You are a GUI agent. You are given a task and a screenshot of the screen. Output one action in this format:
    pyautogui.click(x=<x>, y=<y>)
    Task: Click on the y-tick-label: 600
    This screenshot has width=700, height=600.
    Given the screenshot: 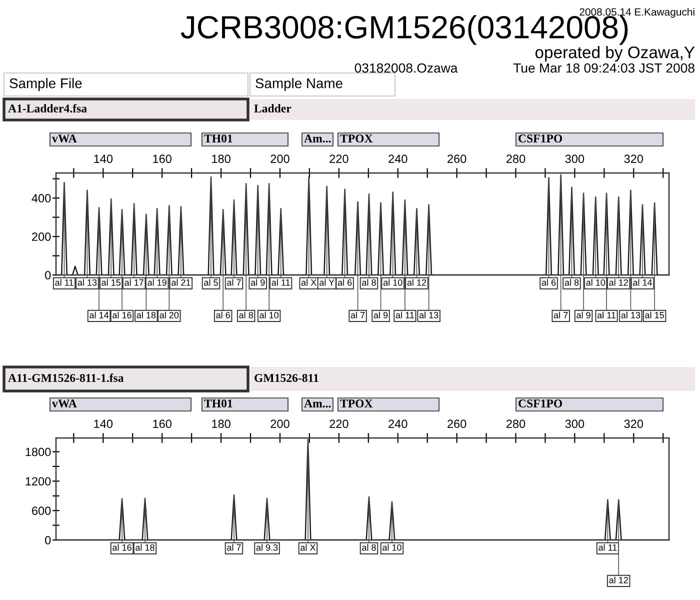 What is the action you would take?
    pyautogui.click(x=41, y=510)
    